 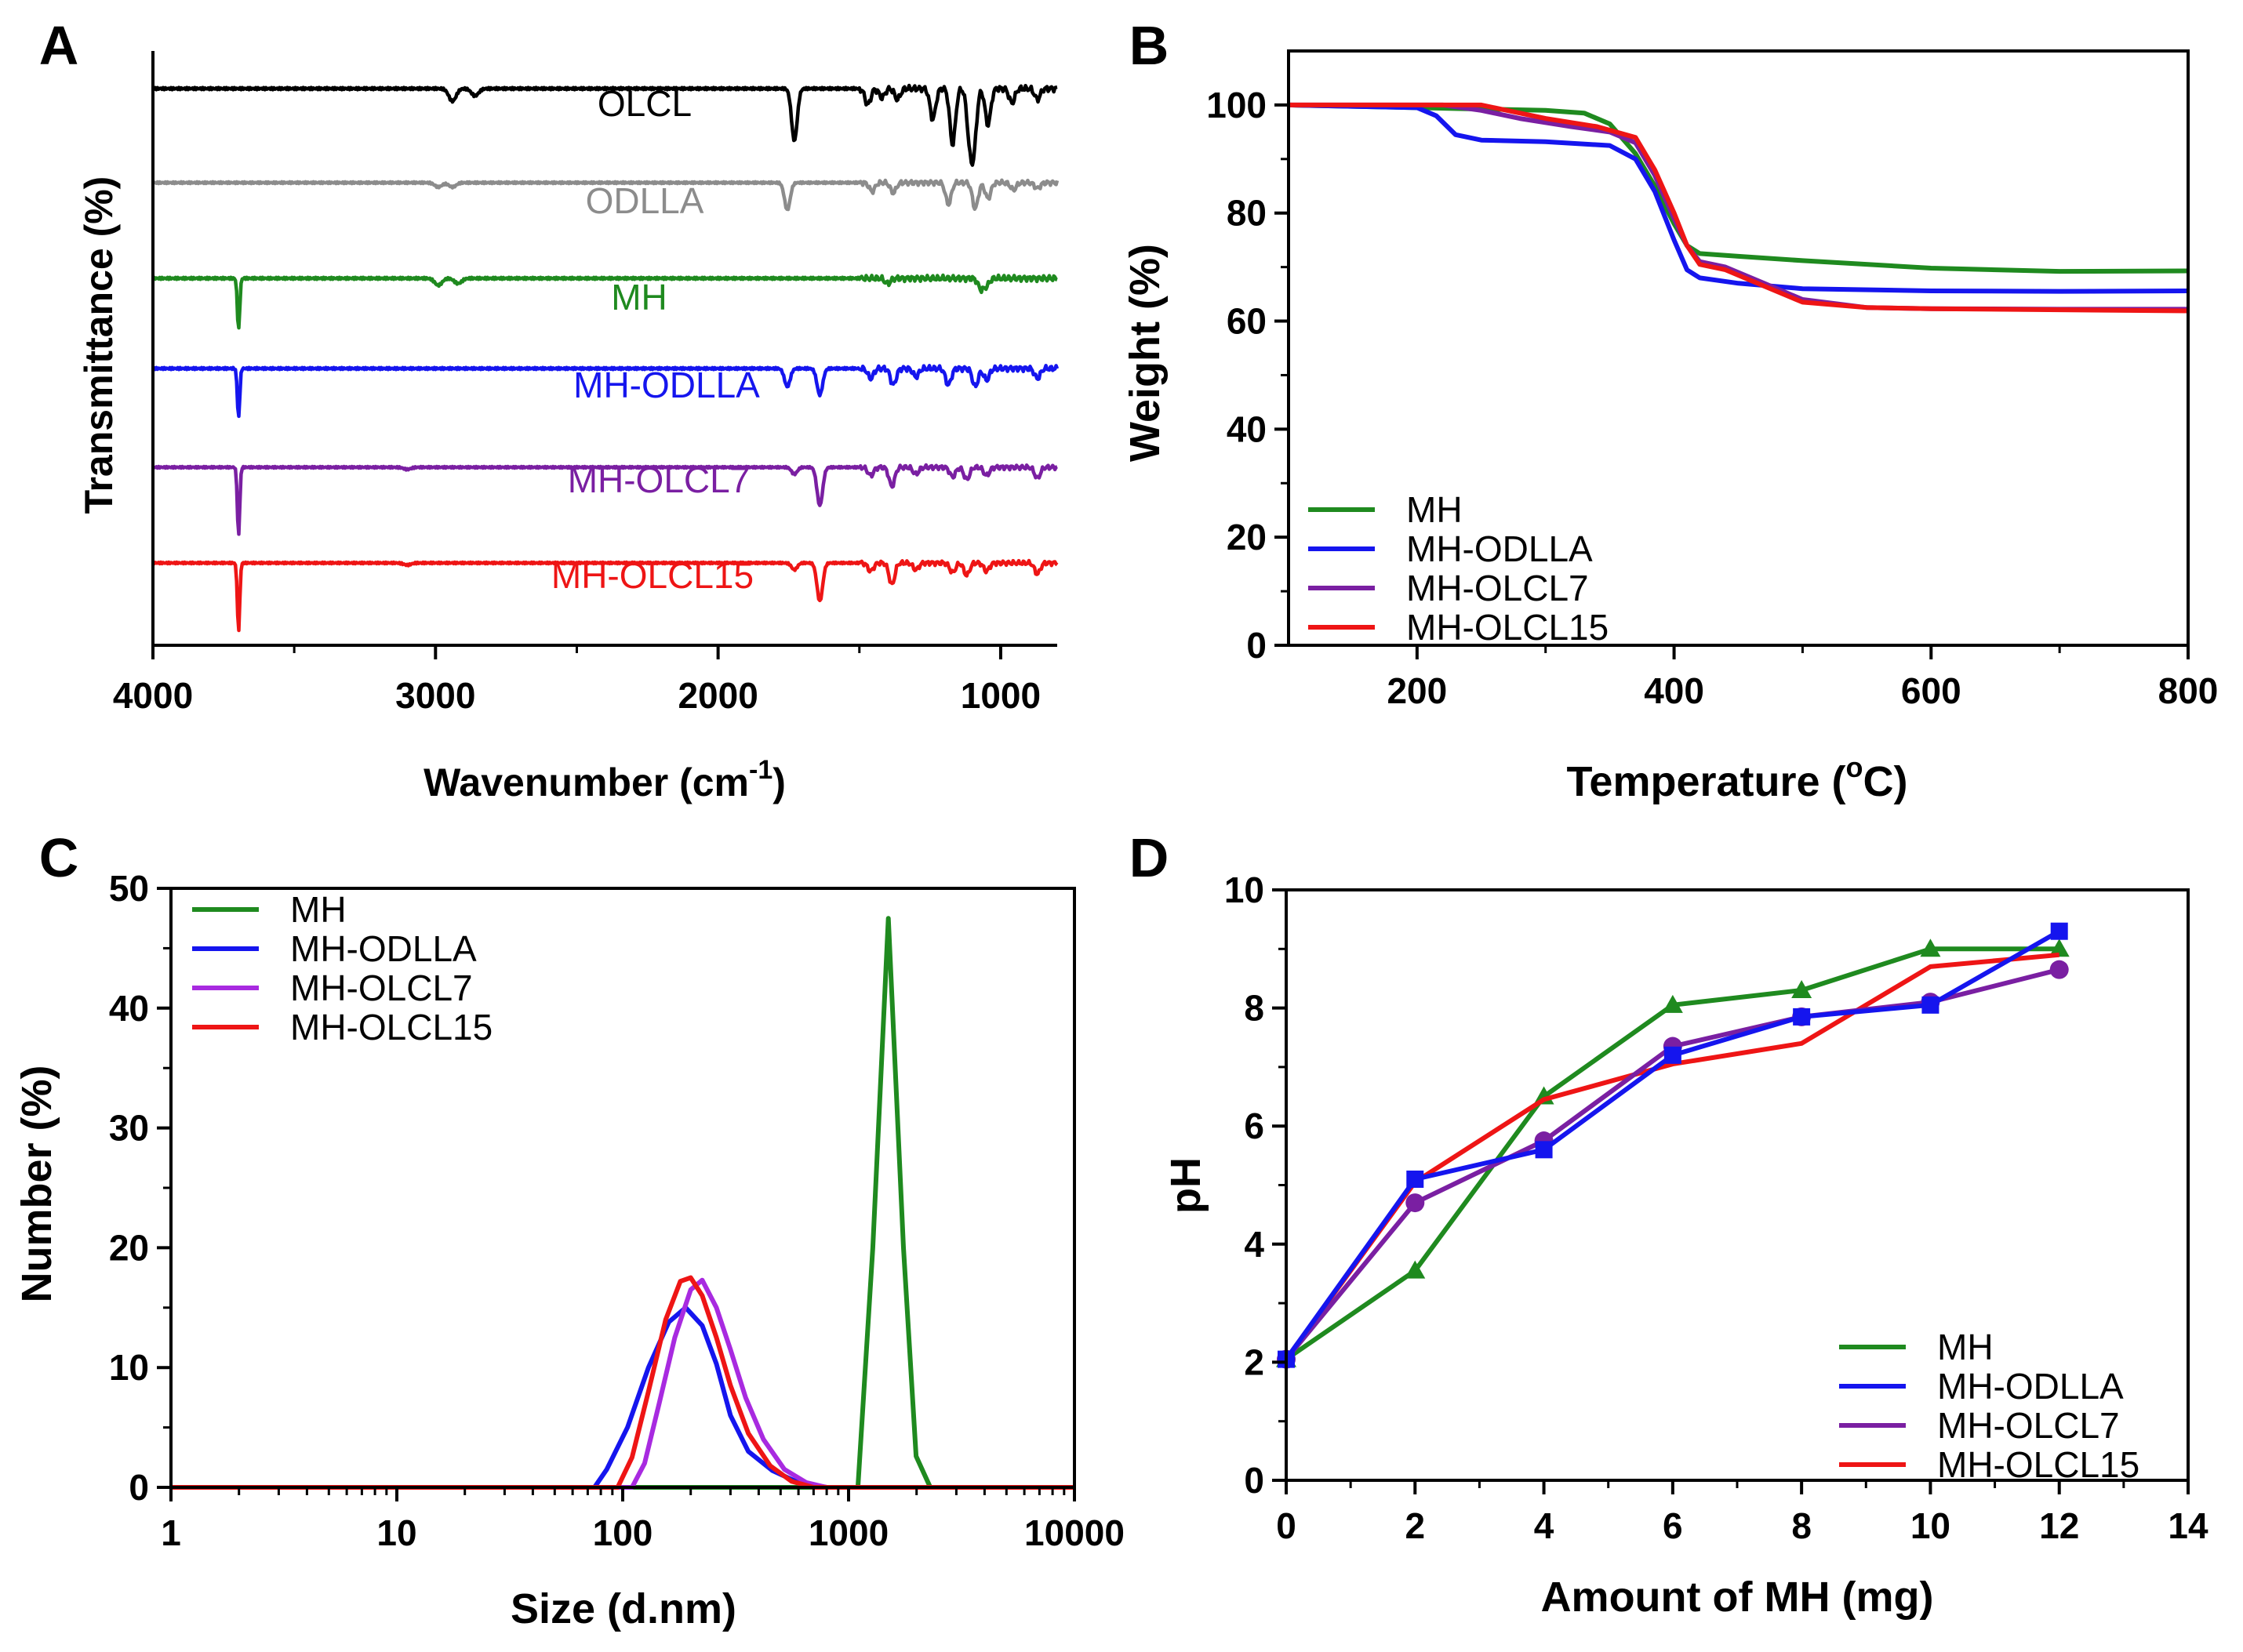 I want to click on ph-y-tick-label: 8, so click(x=1254, y=1008).